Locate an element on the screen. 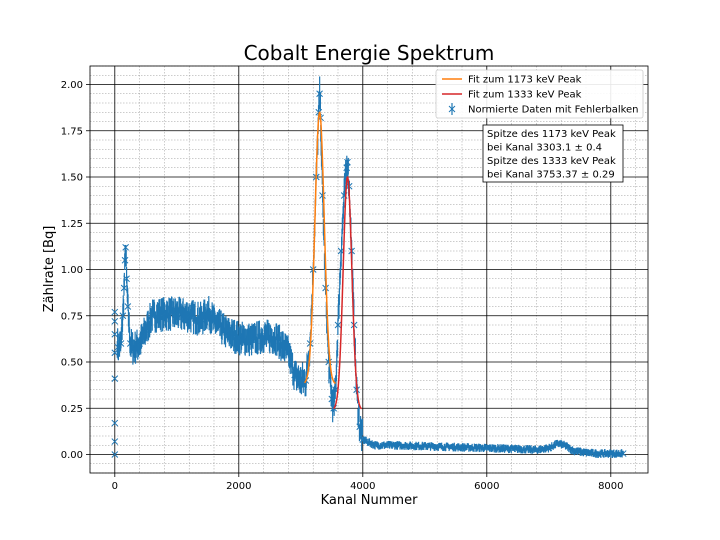 This screenshot has width=720, height=540. legend-label: Normierte Daten mit Fehlerbalken is located at coordinates (553, 110).